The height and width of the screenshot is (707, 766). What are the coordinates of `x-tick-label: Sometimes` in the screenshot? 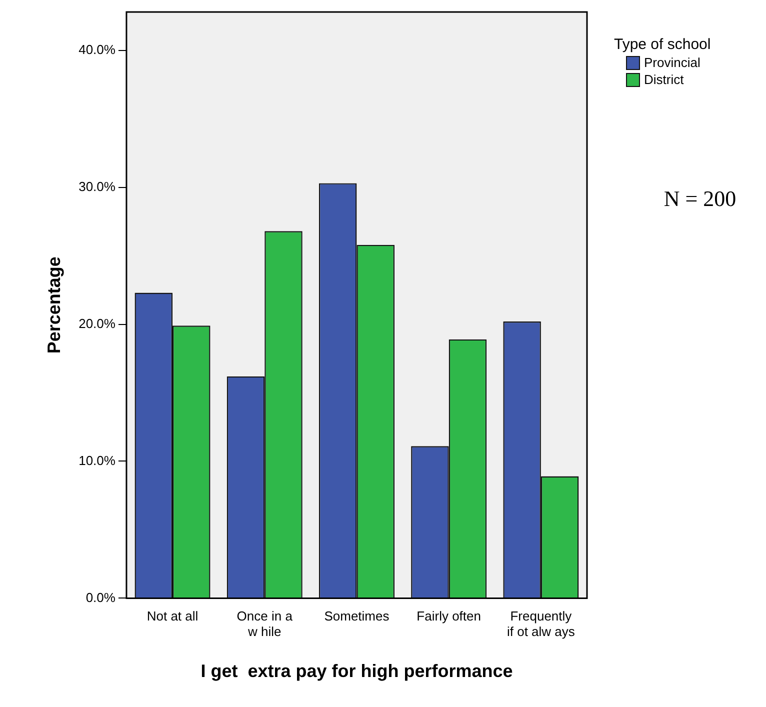 It's located at (357, 616).